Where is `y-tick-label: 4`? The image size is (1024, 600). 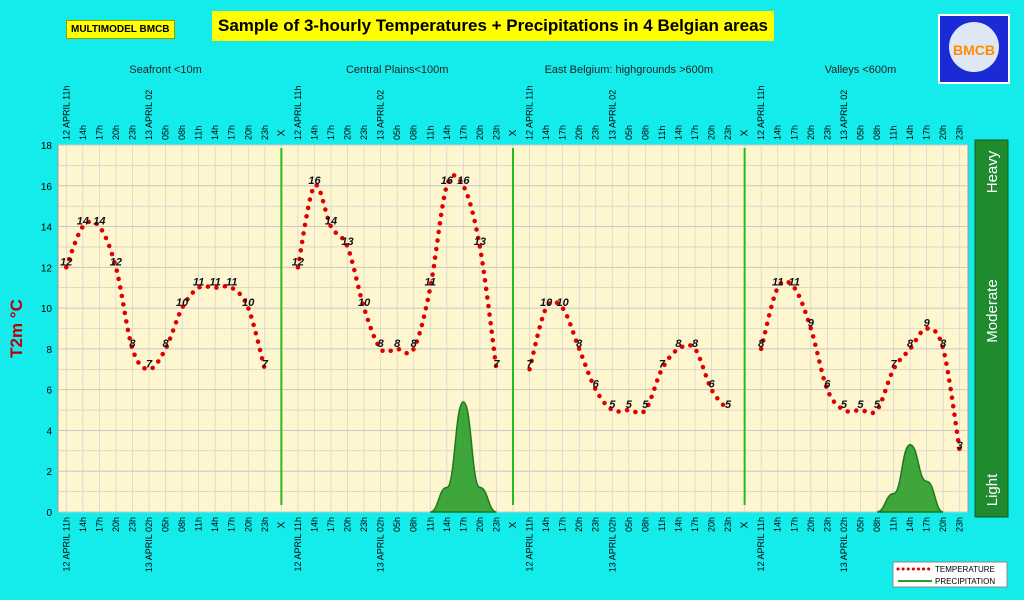
y-tick-label: 4 is located at coordinates (49, 431).